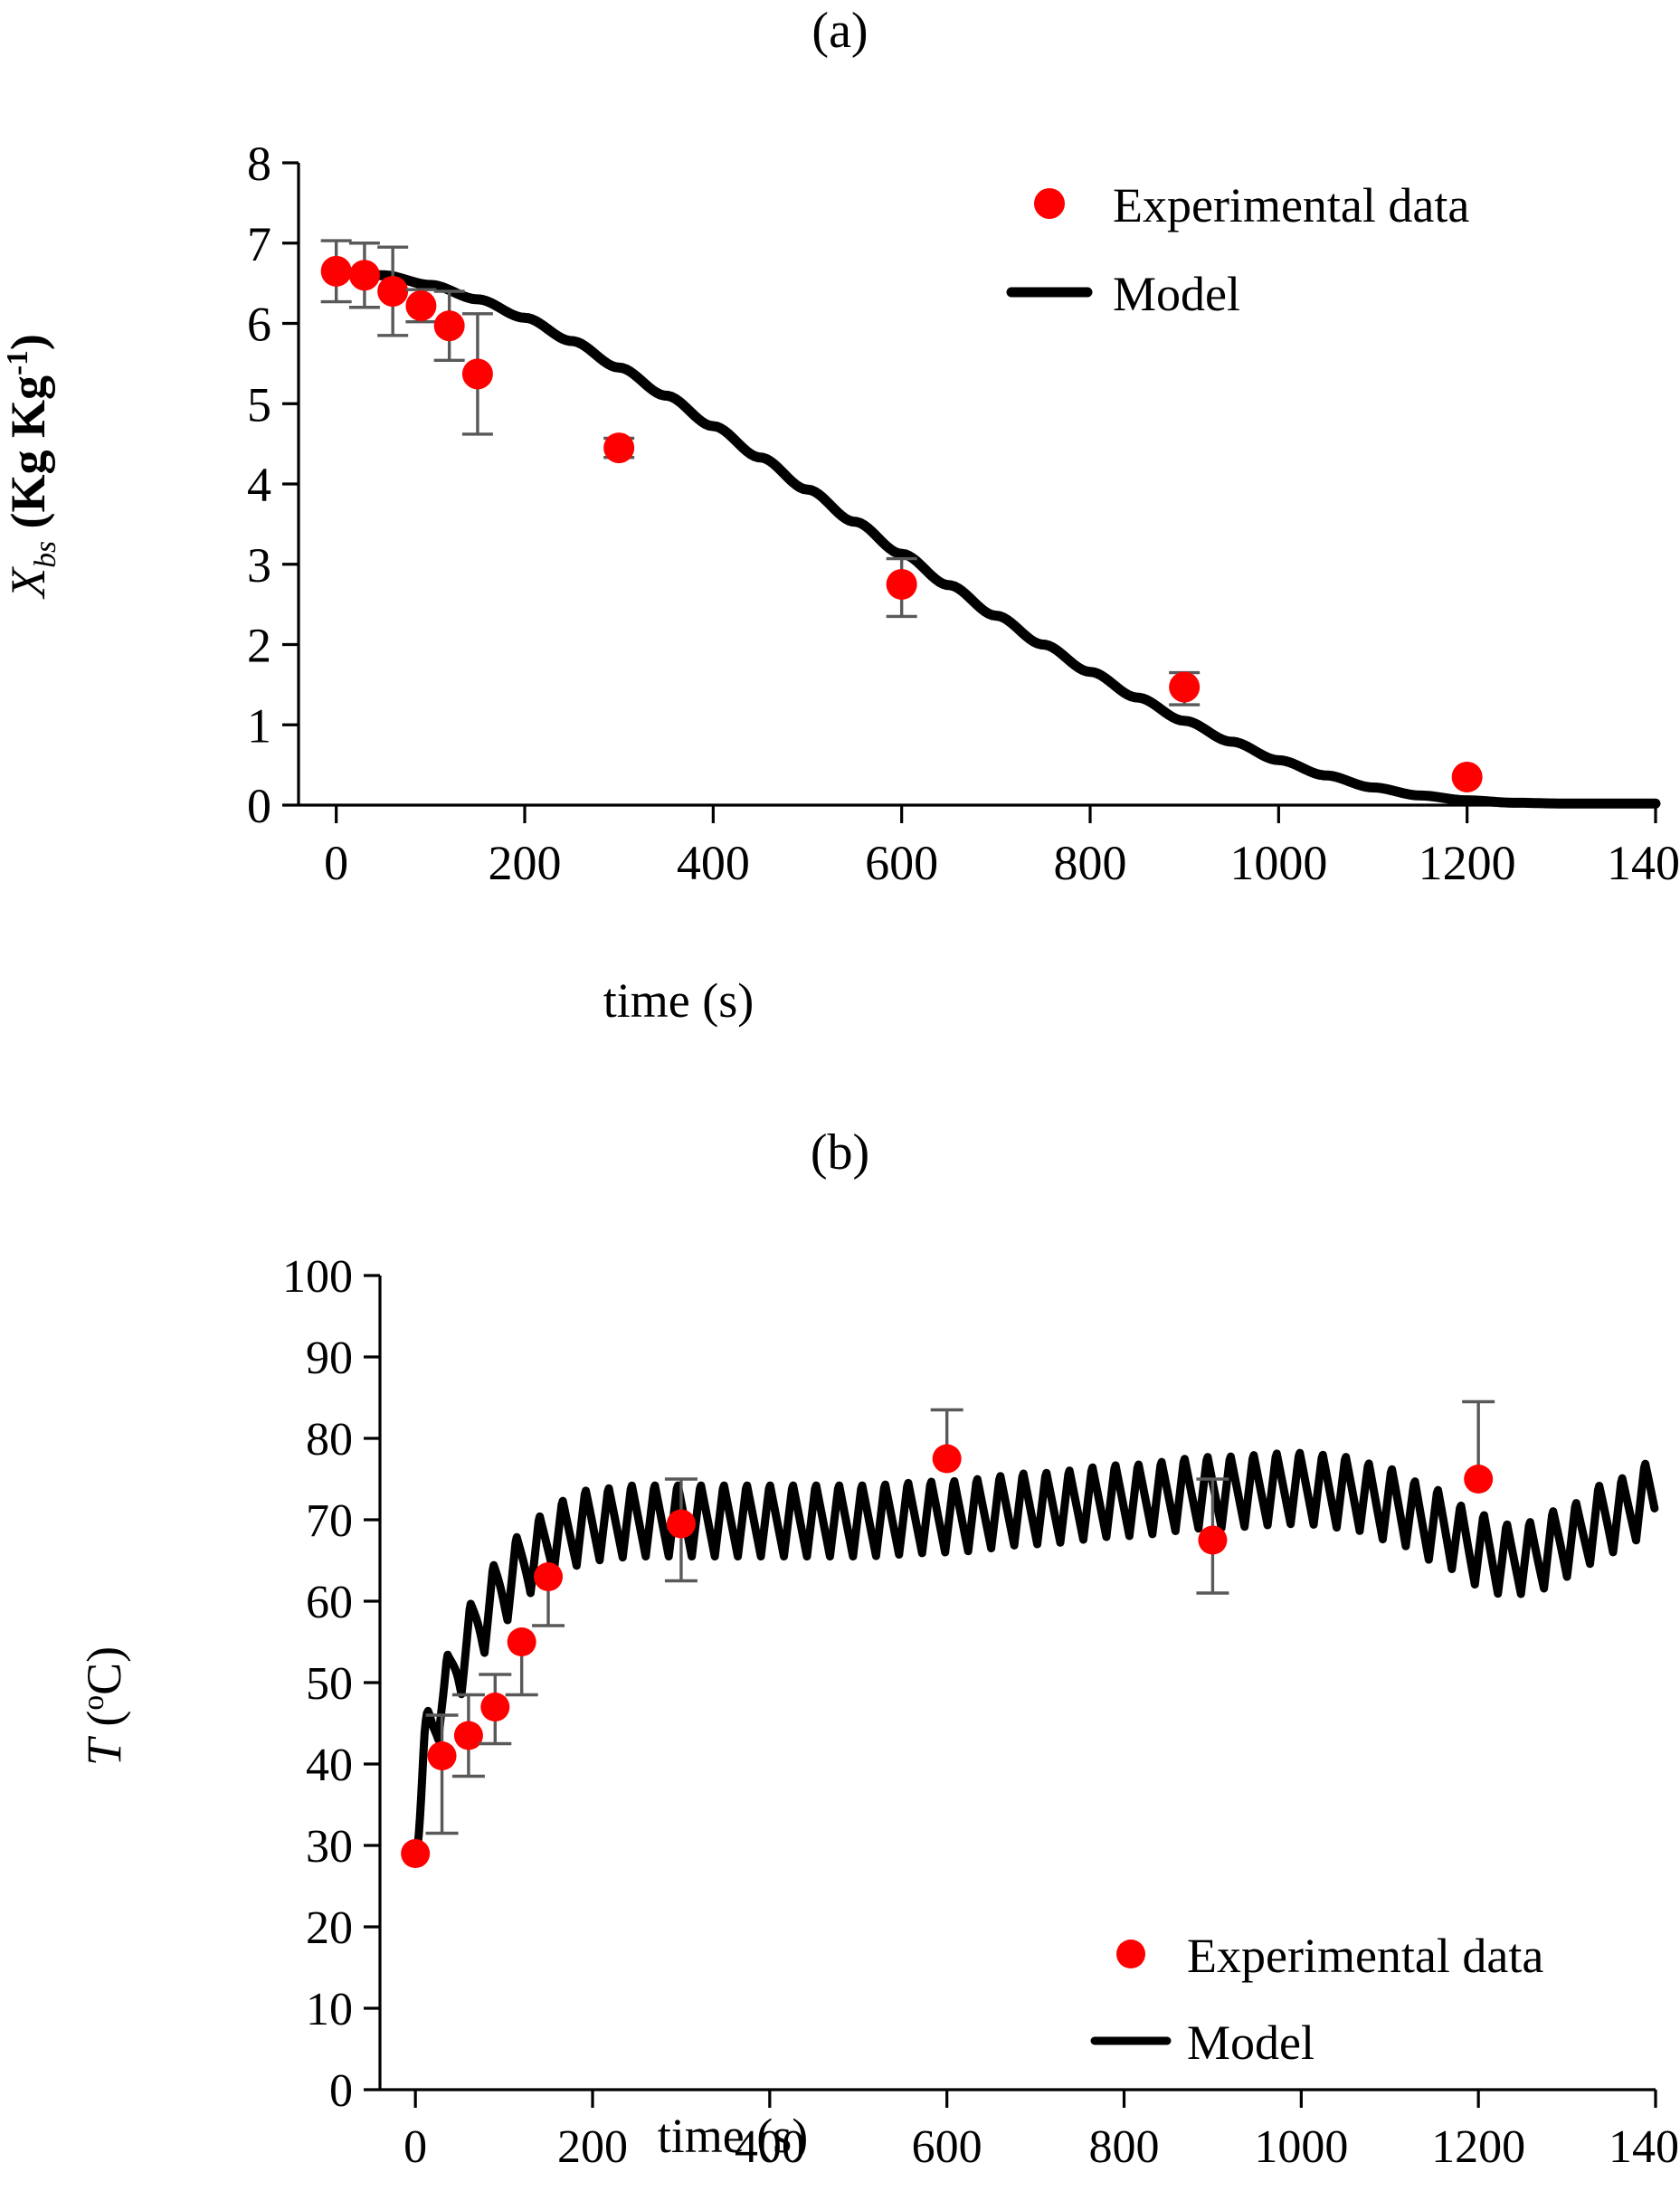 Image resolution: width=1680 pixels, height=2191 pixels. What do you see at coordinates (525, 863) in the screenshot?
I see `panel-a-x-tick-label: 200` at bounding box center [525, 863].